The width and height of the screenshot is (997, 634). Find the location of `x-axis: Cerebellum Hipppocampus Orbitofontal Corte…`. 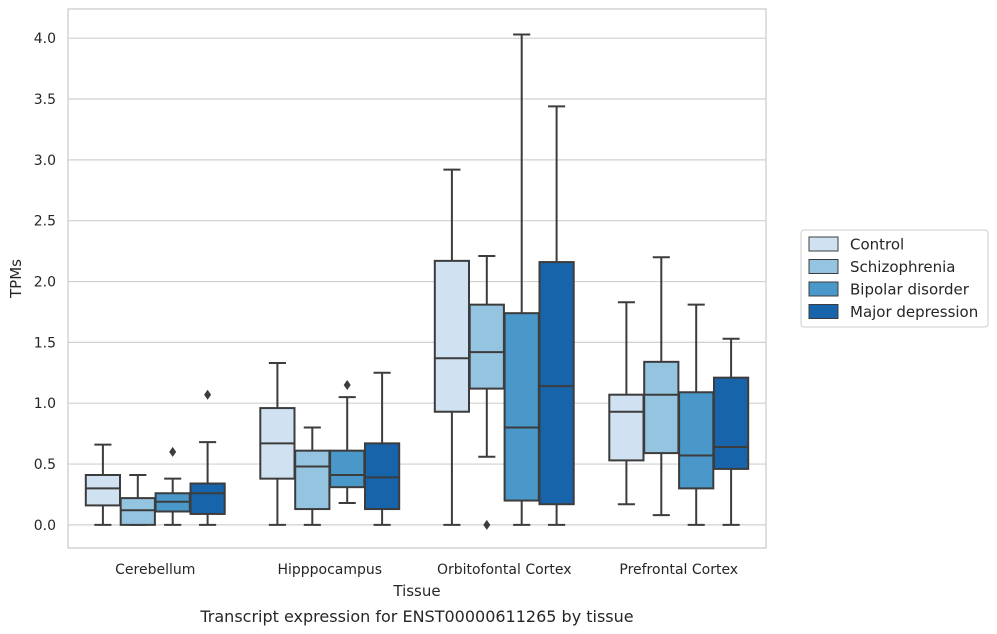

x-axis: Cerebellum Hipppocampus Orbitofontal Corte… is located at coordinates (426, 570).